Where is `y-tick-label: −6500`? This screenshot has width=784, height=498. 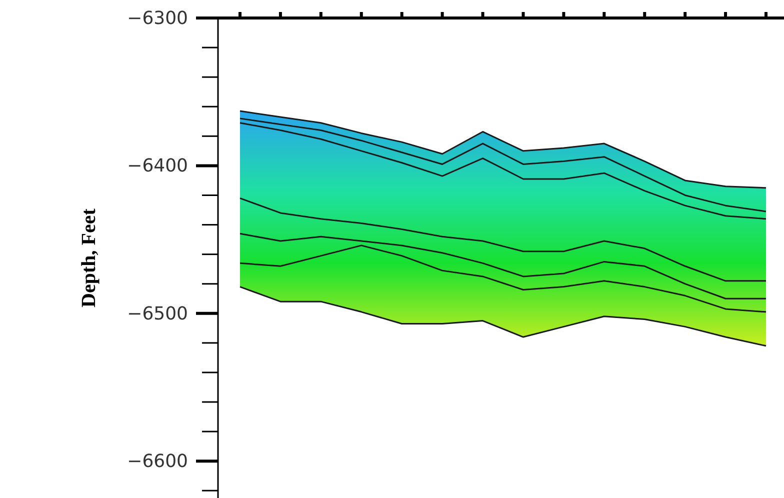 y-tick-label: −6500 is located at coordinates (157, 313).